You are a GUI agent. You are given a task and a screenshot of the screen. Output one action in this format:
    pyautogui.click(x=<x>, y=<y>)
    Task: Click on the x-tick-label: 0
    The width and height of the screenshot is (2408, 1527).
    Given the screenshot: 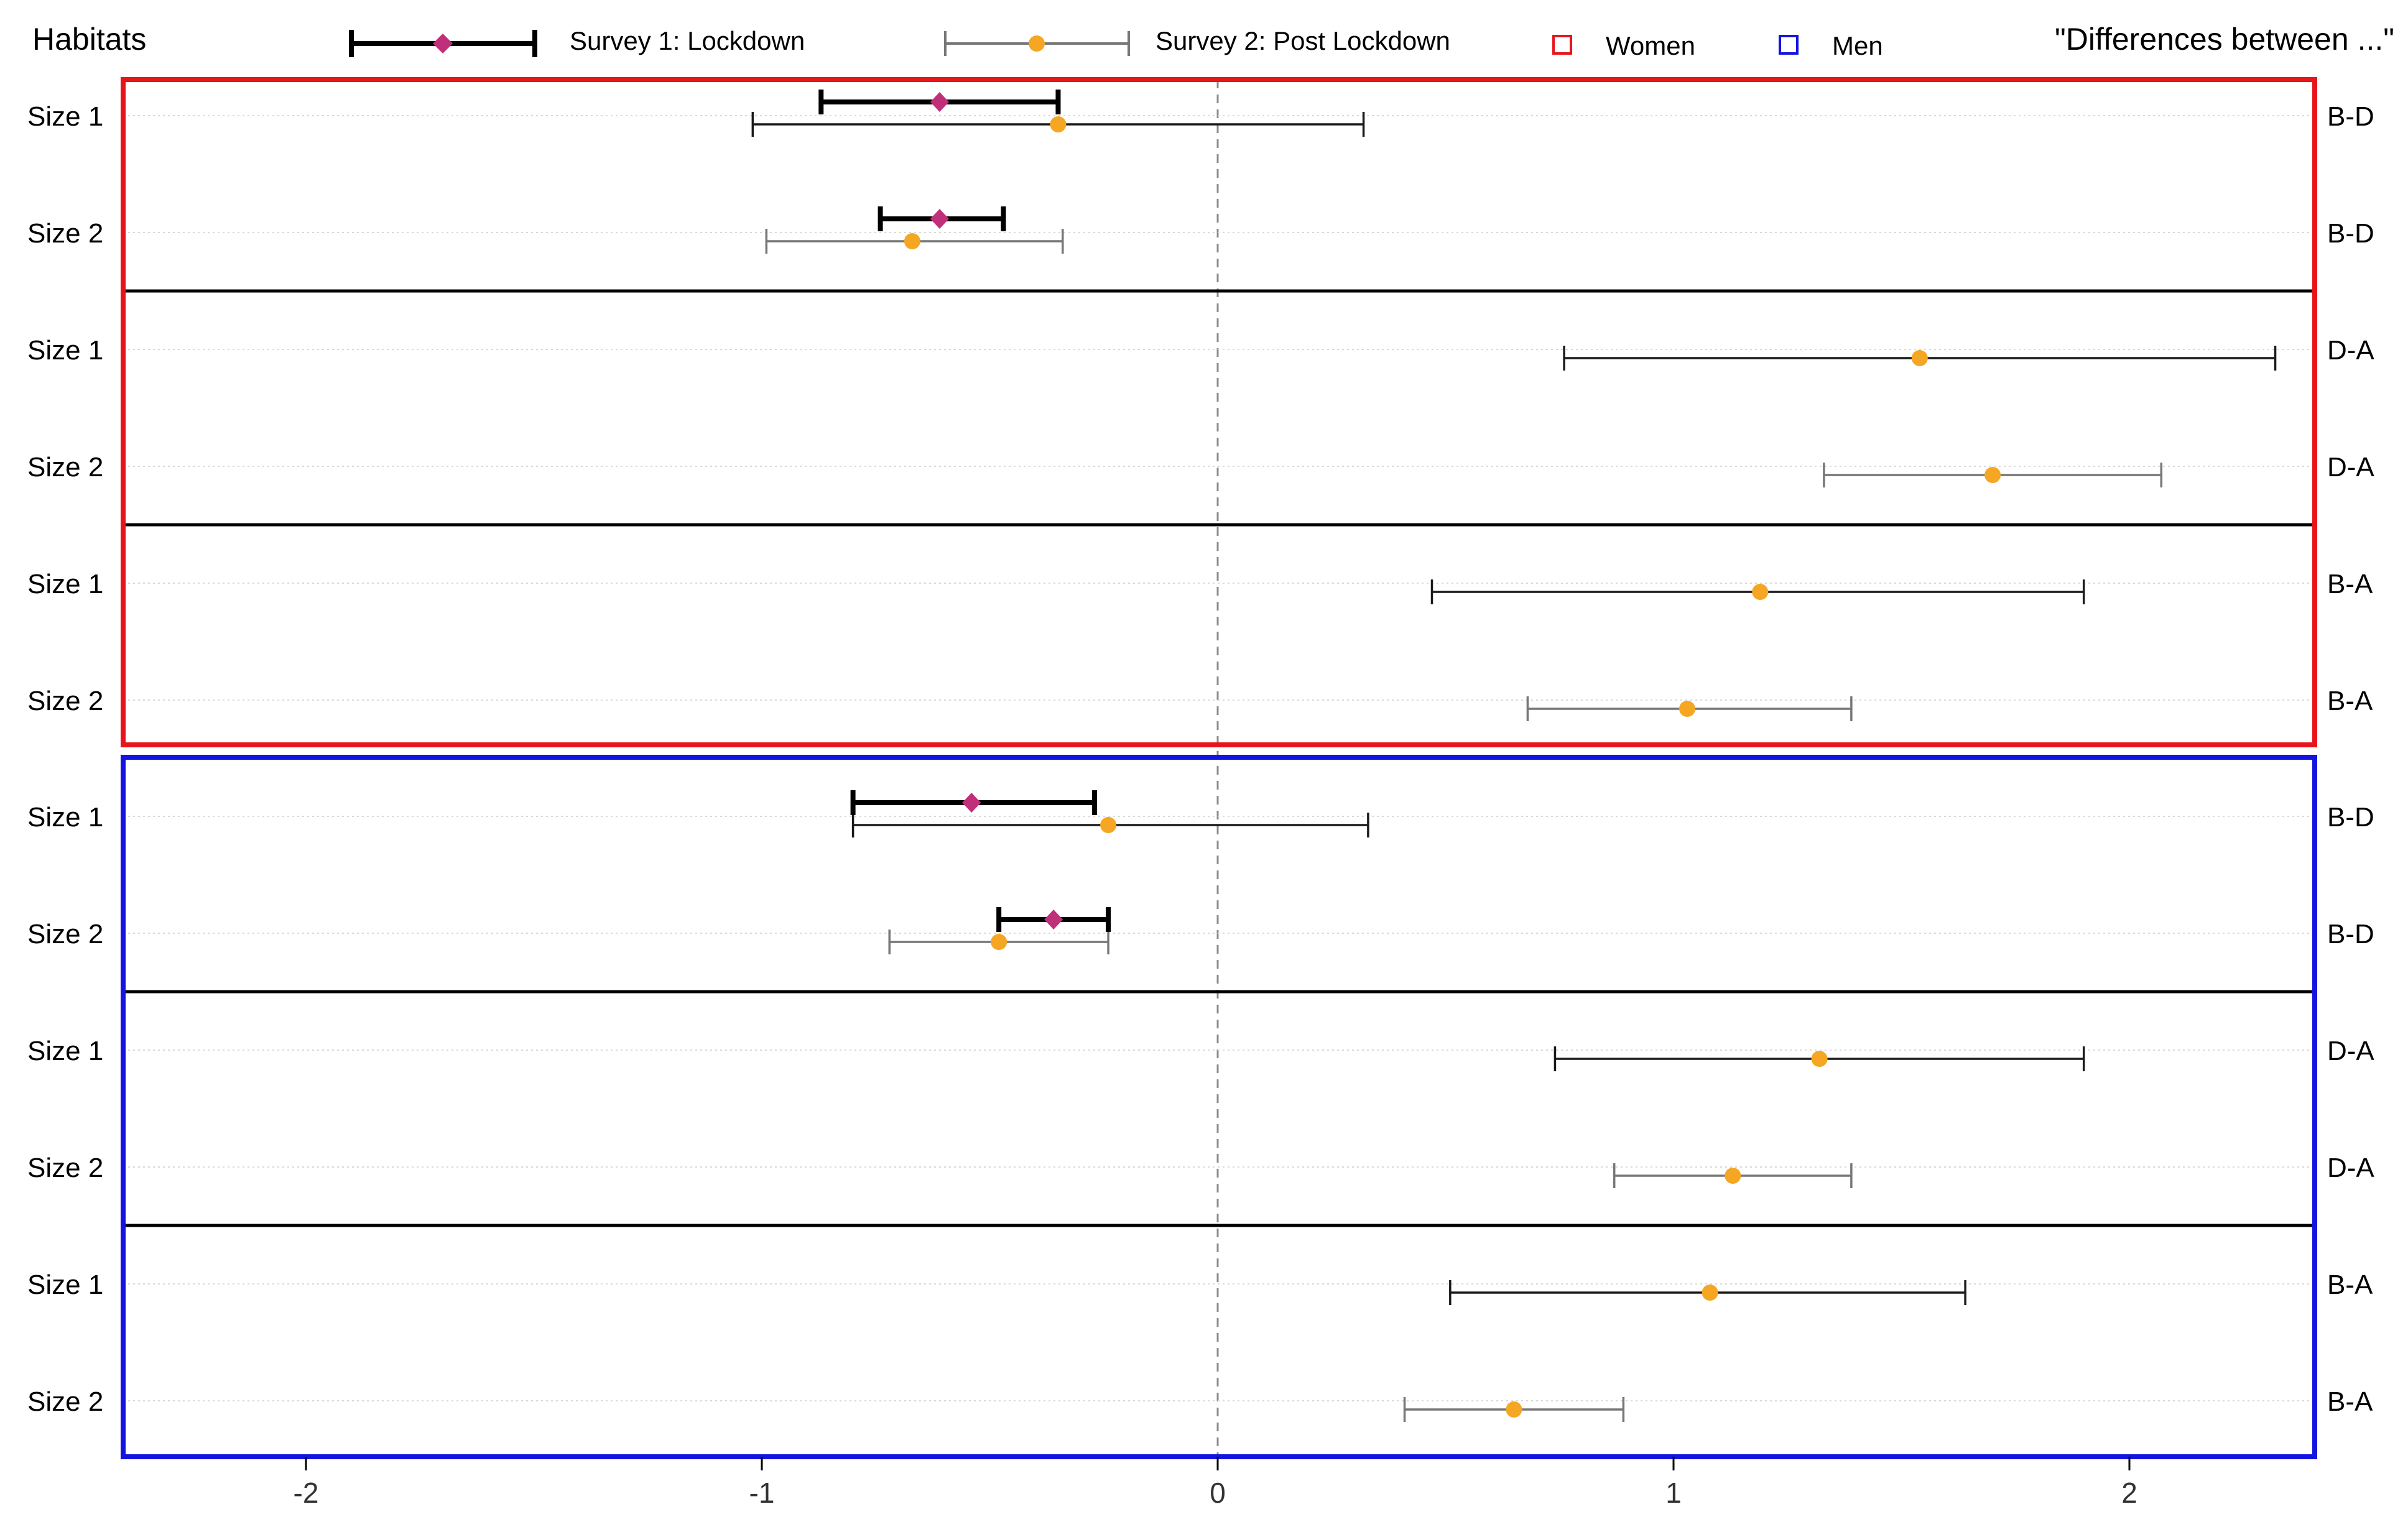 What is the action you would take?
    pyautogui.click(x=1218, y=1493)
    